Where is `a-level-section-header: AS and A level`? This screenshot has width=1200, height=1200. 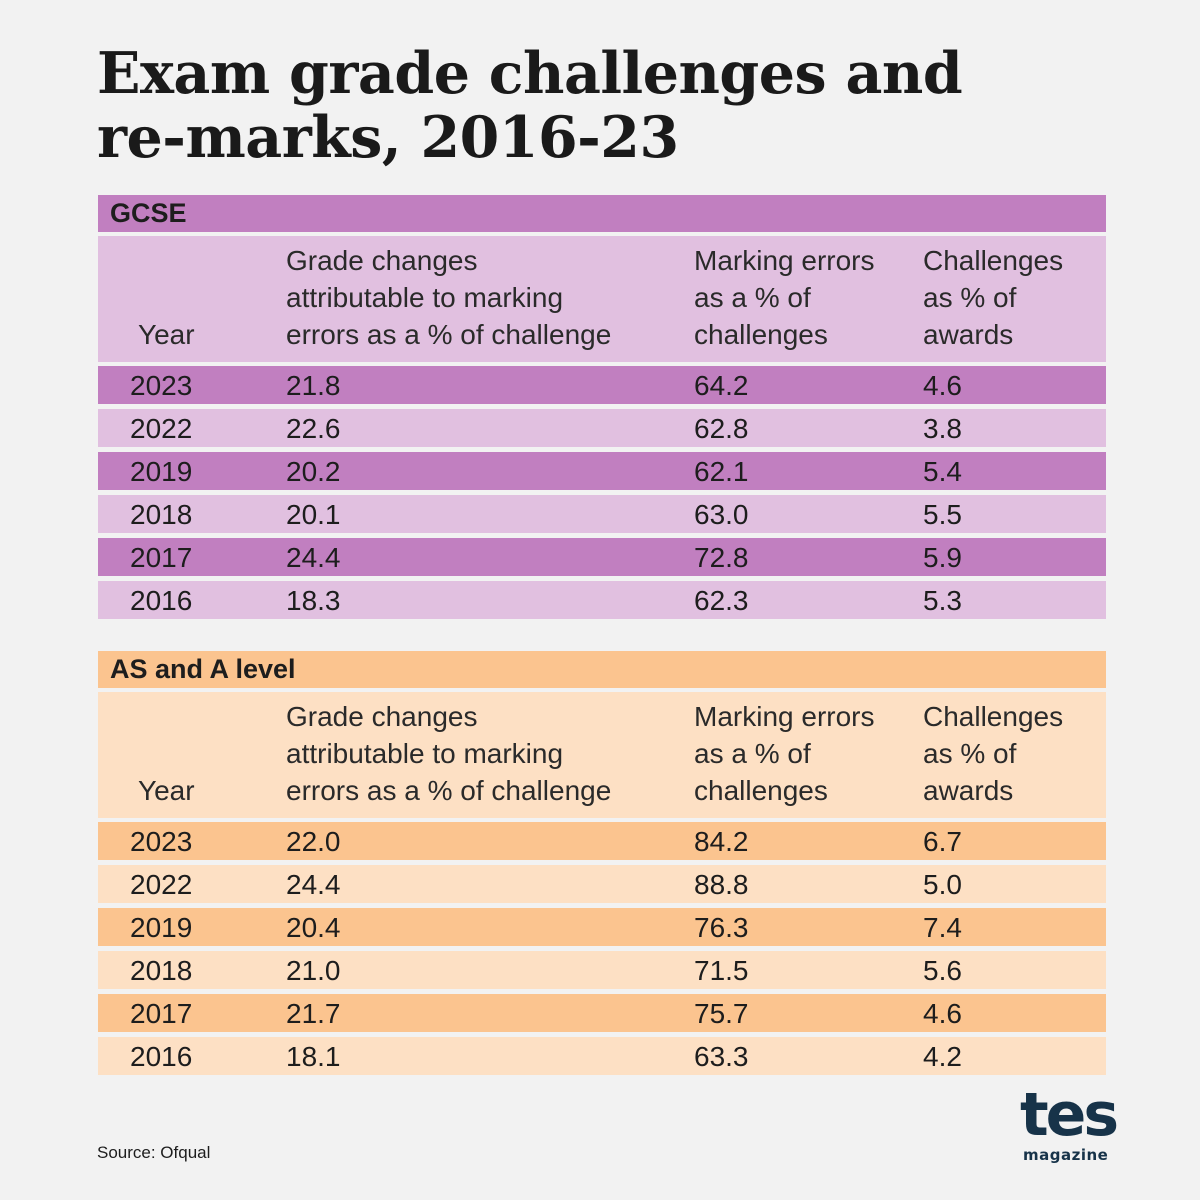
a-level-section-header: AS and A level is located at coordinates (602, 669).